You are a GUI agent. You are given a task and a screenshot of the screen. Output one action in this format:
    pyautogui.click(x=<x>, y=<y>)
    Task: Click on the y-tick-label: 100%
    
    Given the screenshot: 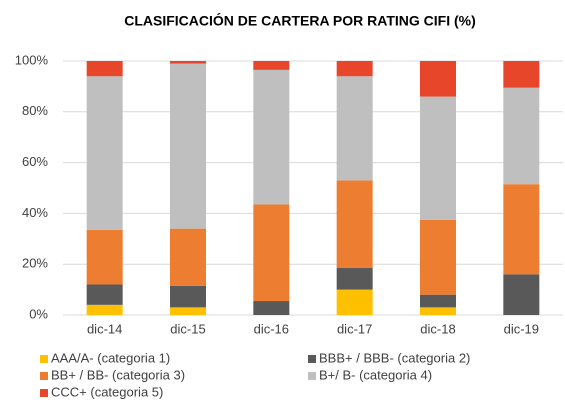 What is the action you would take?
    pyautogui.click(x=32, y=59)
    